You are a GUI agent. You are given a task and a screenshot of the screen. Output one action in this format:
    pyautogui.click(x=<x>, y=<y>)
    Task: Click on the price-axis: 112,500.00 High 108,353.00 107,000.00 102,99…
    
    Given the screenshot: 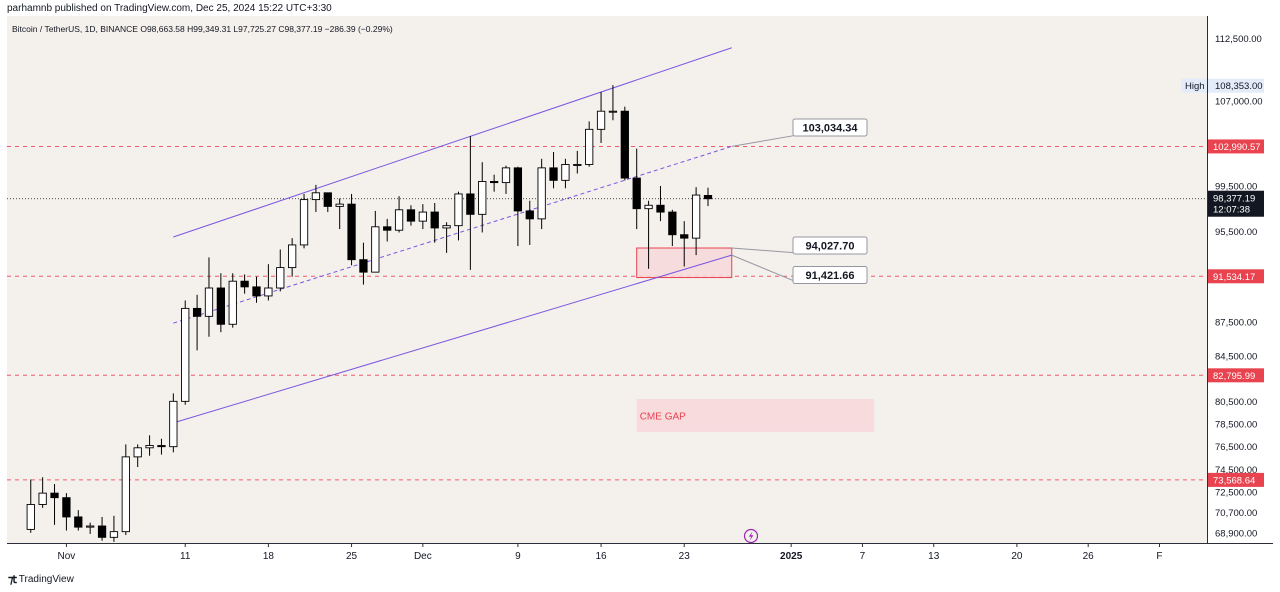 What is the action you would take?
    pyautogui.click(x=1222, y=286)
    